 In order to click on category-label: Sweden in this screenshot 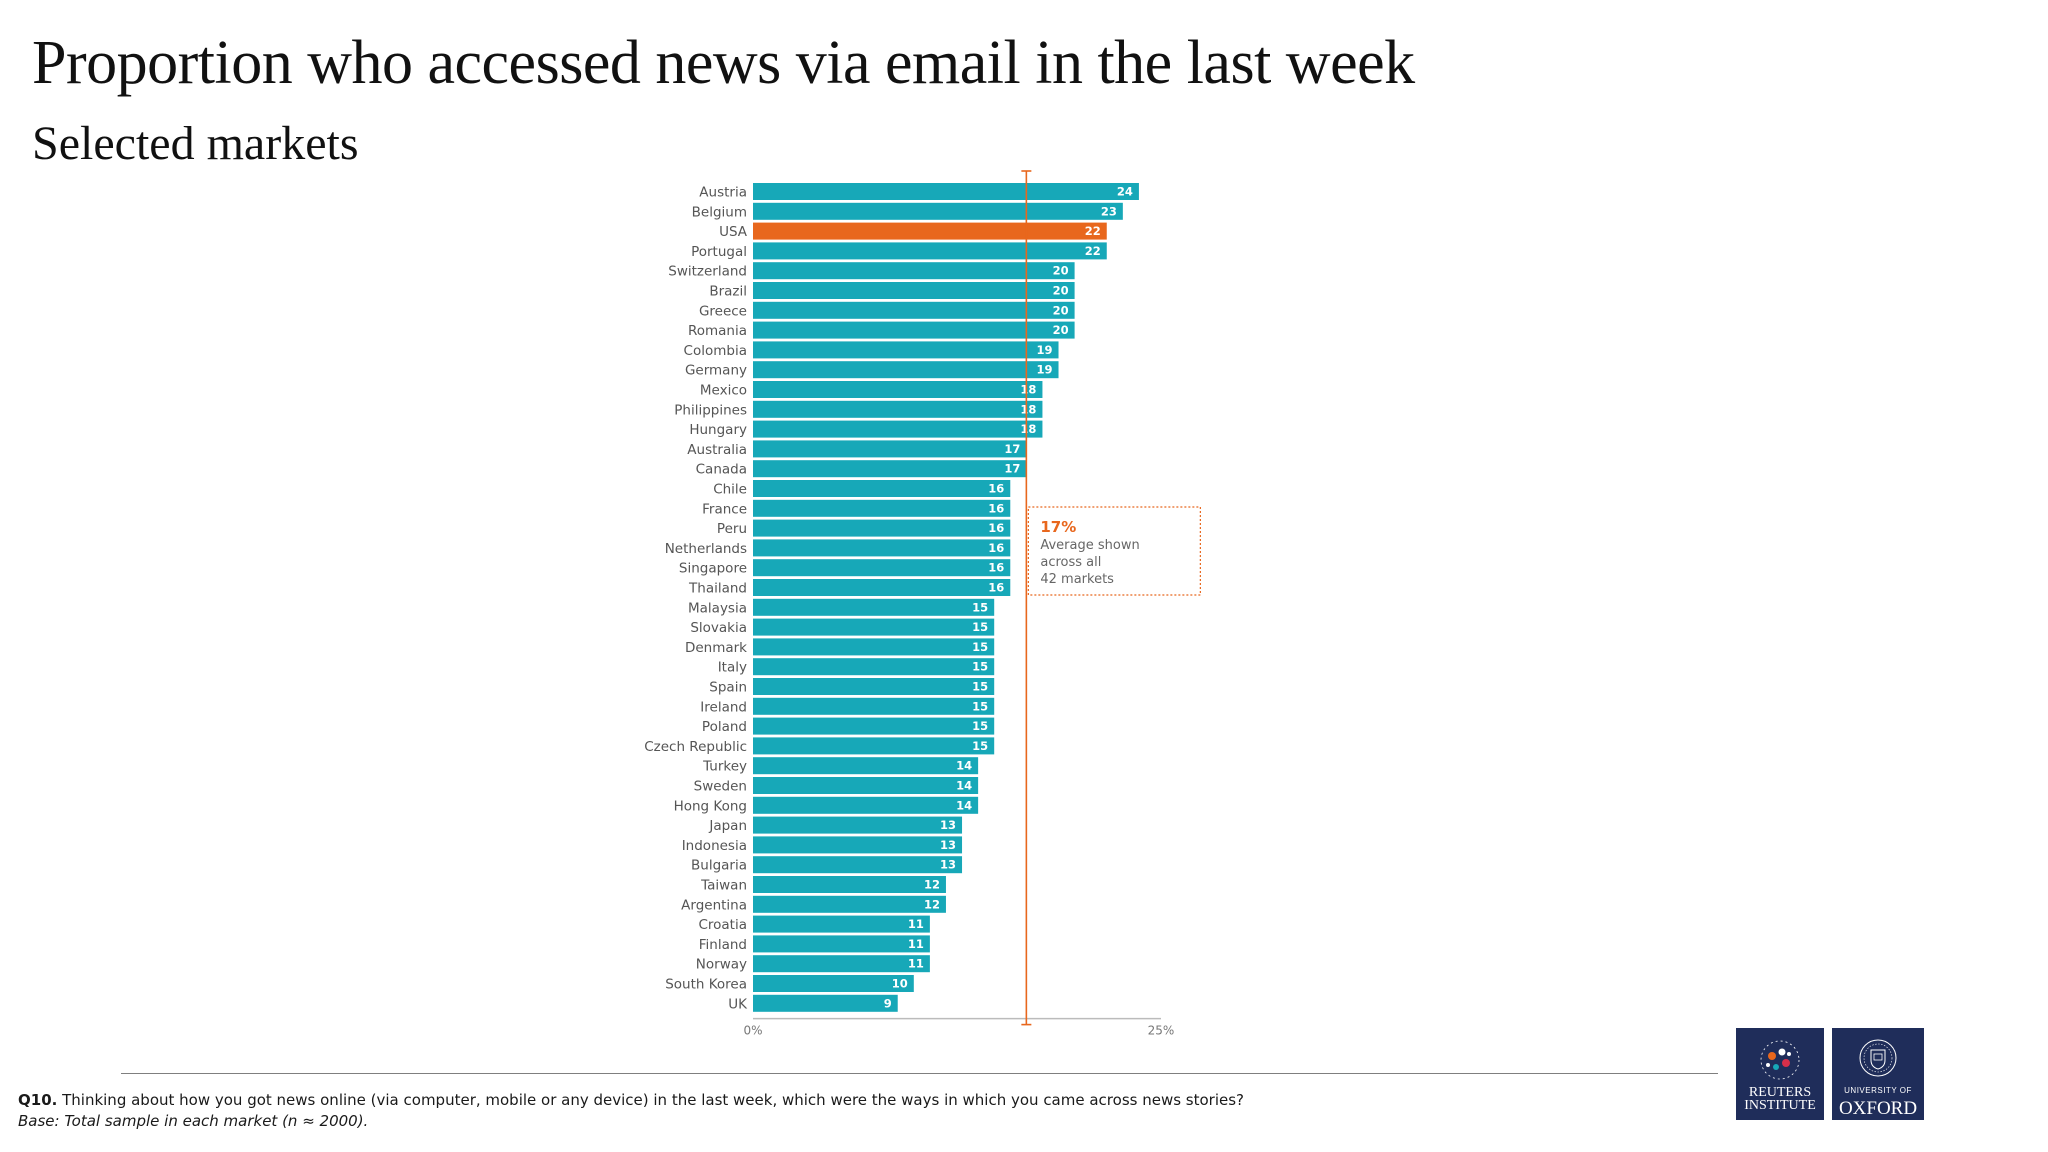, I will do `click(720, 787)`.